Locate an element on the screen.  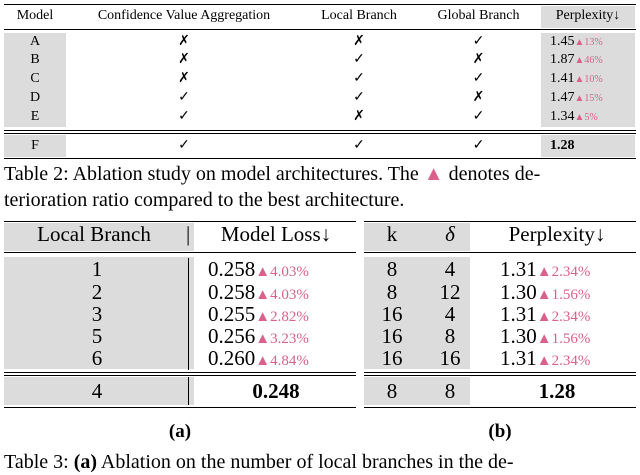
best-row-global: ✓ is located at coordinates (478, 145).